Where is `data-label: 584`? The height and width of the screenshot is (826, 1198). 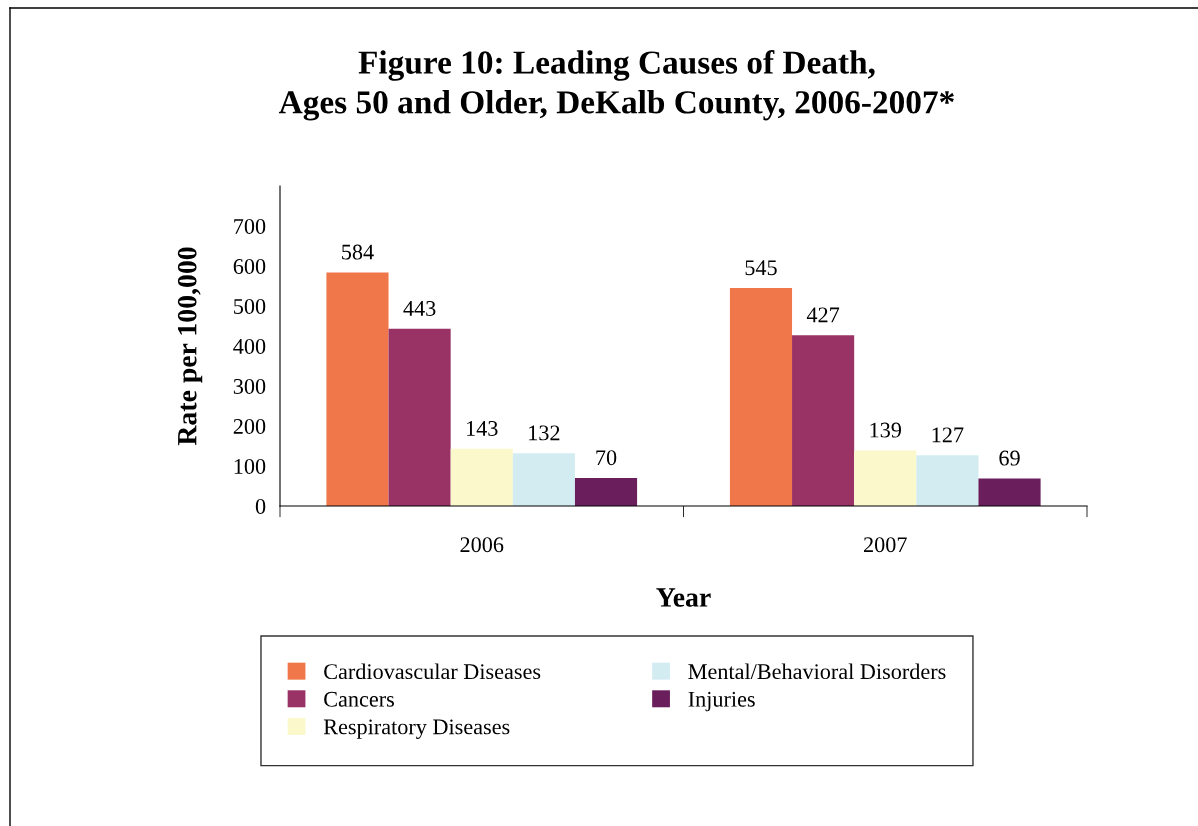 data-label: 584 is located at coordinates (358, 252).